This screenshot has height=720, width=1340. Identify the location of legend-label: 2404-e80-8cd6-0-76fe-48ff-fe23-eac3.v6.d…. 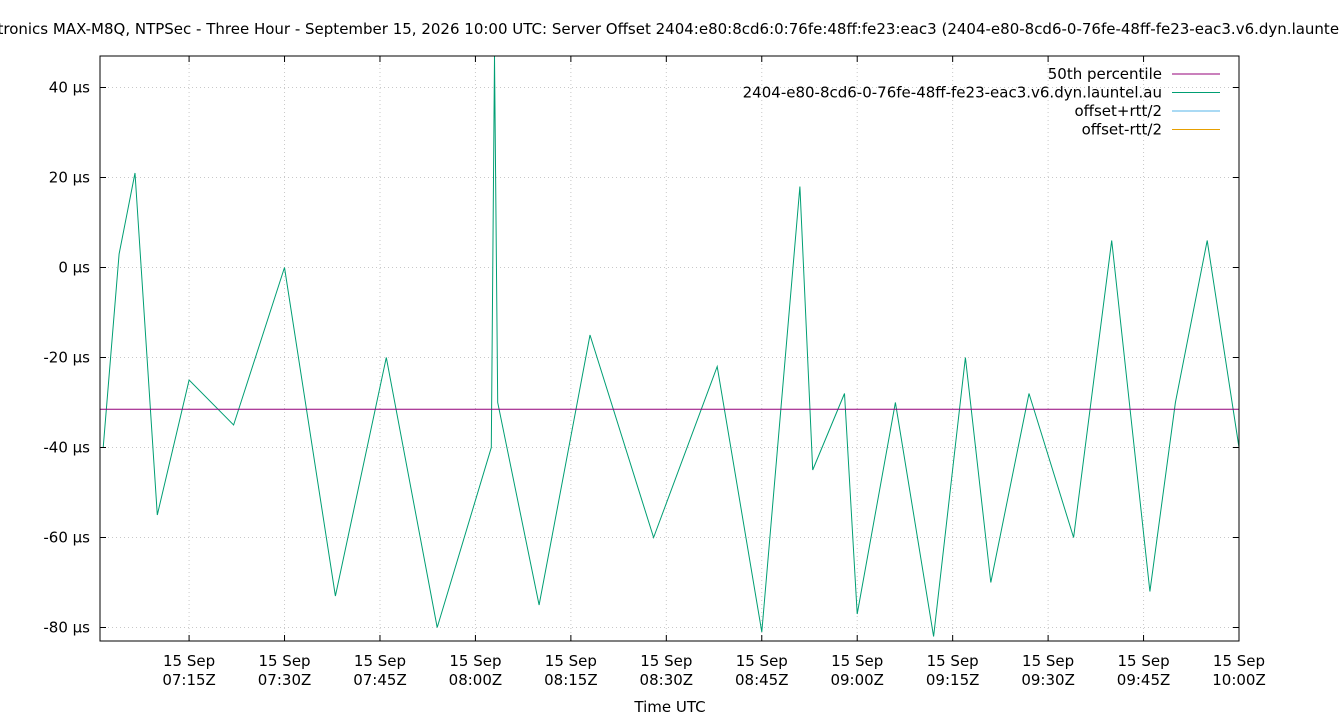
(952, 93).